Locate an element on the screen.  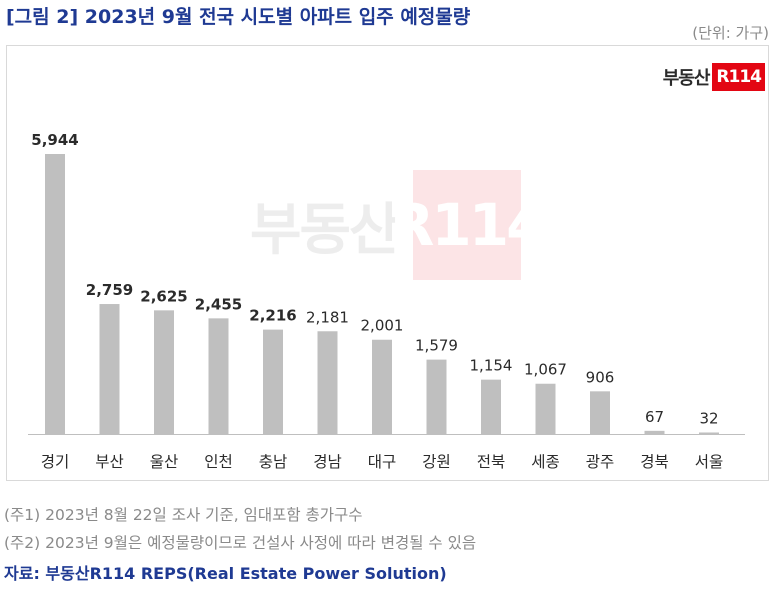
value-label-인천: 2,455 is located at coordinates (218, 304).